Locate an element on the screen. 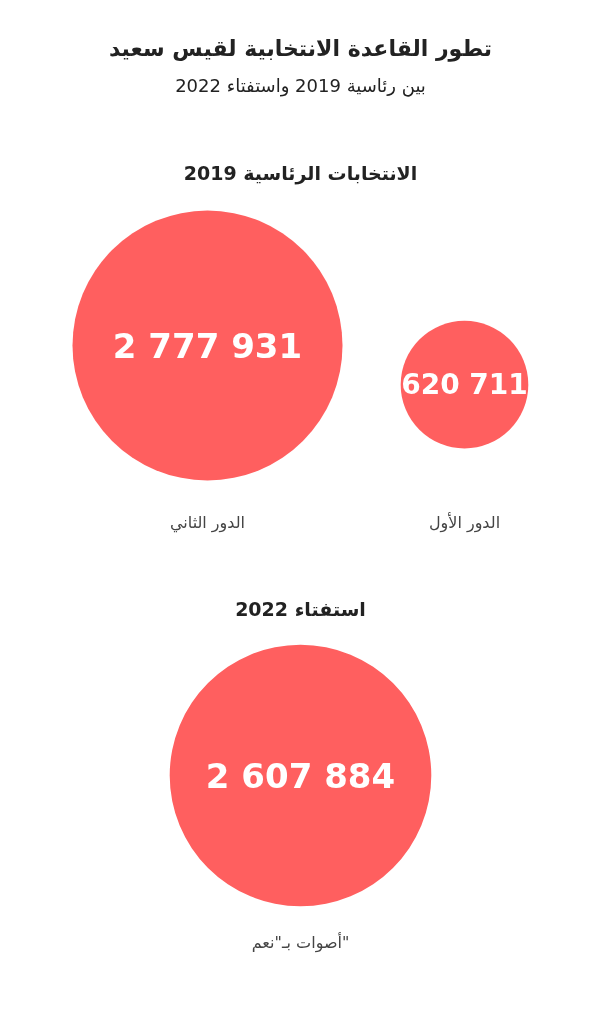 This screenshot has height=1015, width=600. category-label: الدور الثاني is located at coordinates (207, 523).